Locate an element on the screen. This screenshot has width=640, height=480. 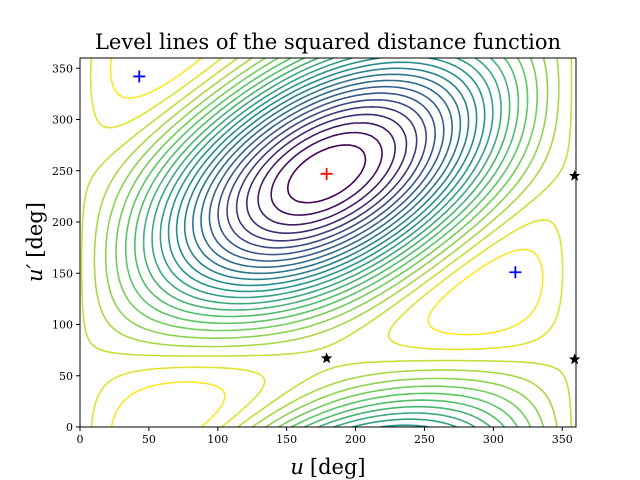
y-tick-label: 0 is located at coordinates (69, 427).